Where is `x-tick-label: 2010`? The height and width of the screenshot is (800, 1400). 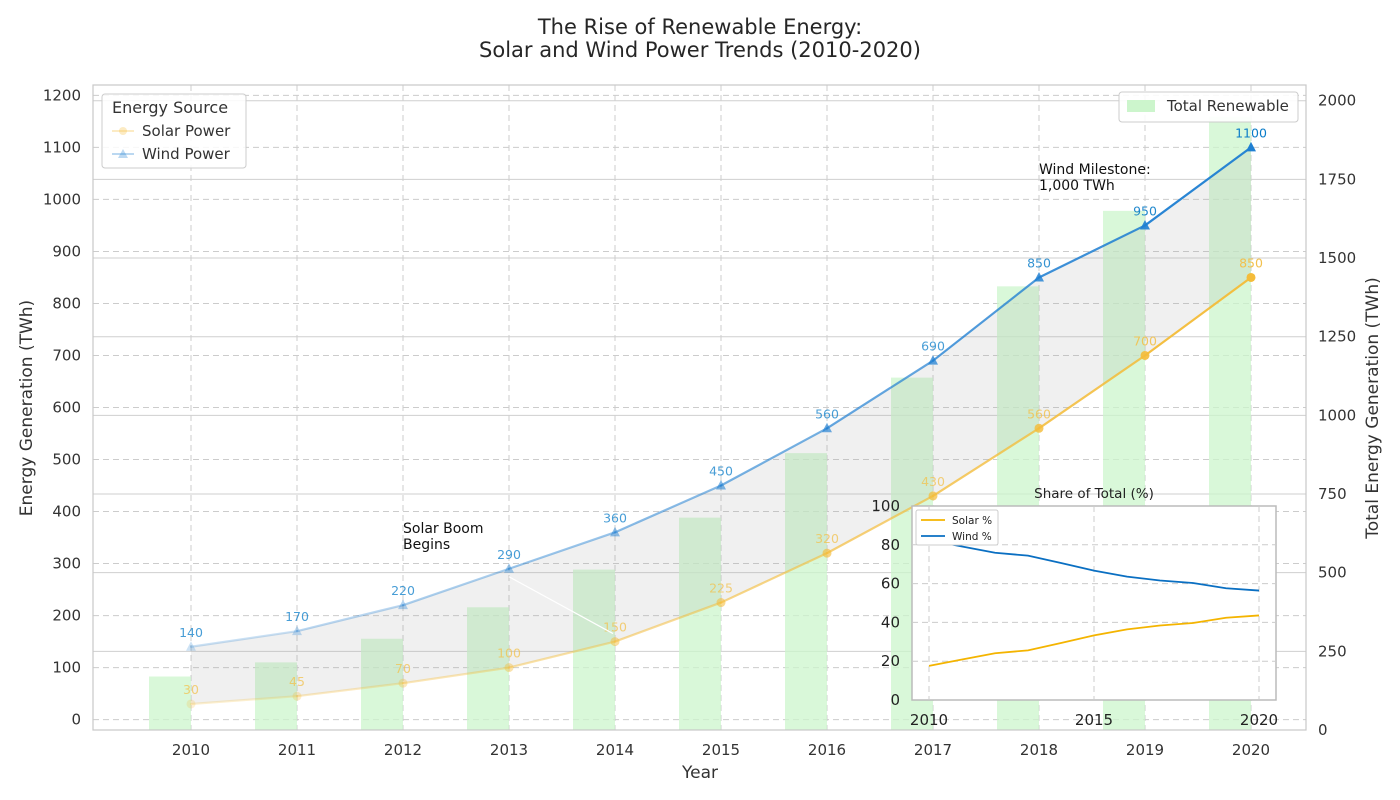 x-tick-label: 2010 is located at coordinates (191, 750).